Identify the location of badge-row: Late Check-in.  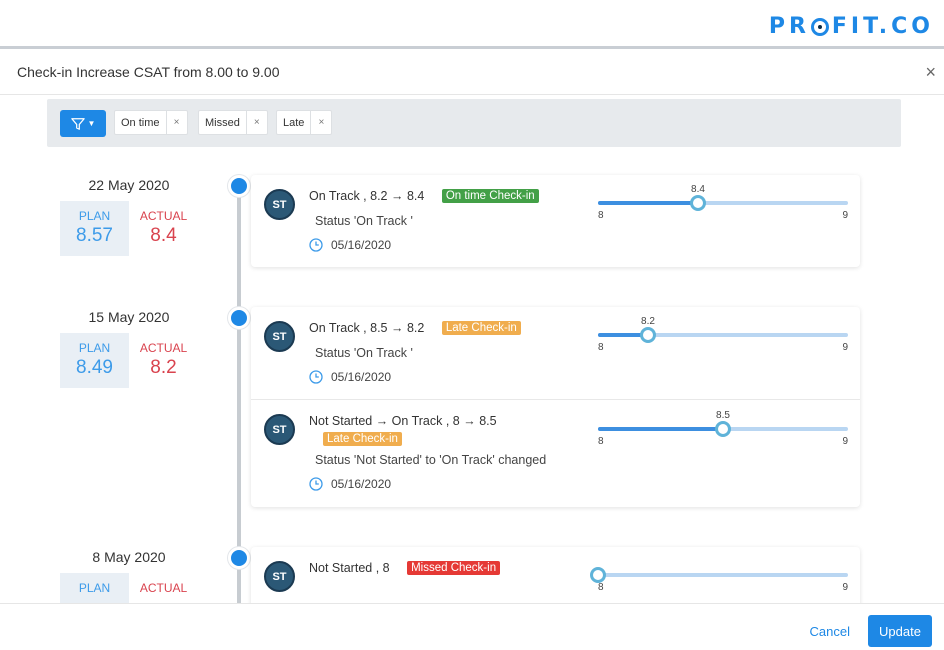
(355, 439).